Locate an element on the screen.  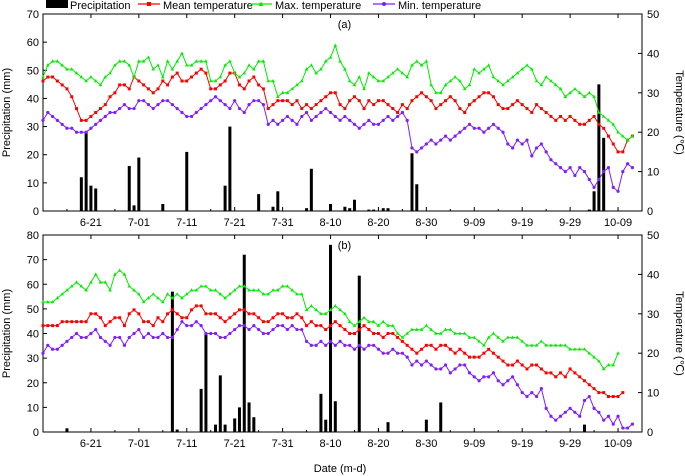
legend-precip-label: Precipitation is located at coordinates (100, 6).